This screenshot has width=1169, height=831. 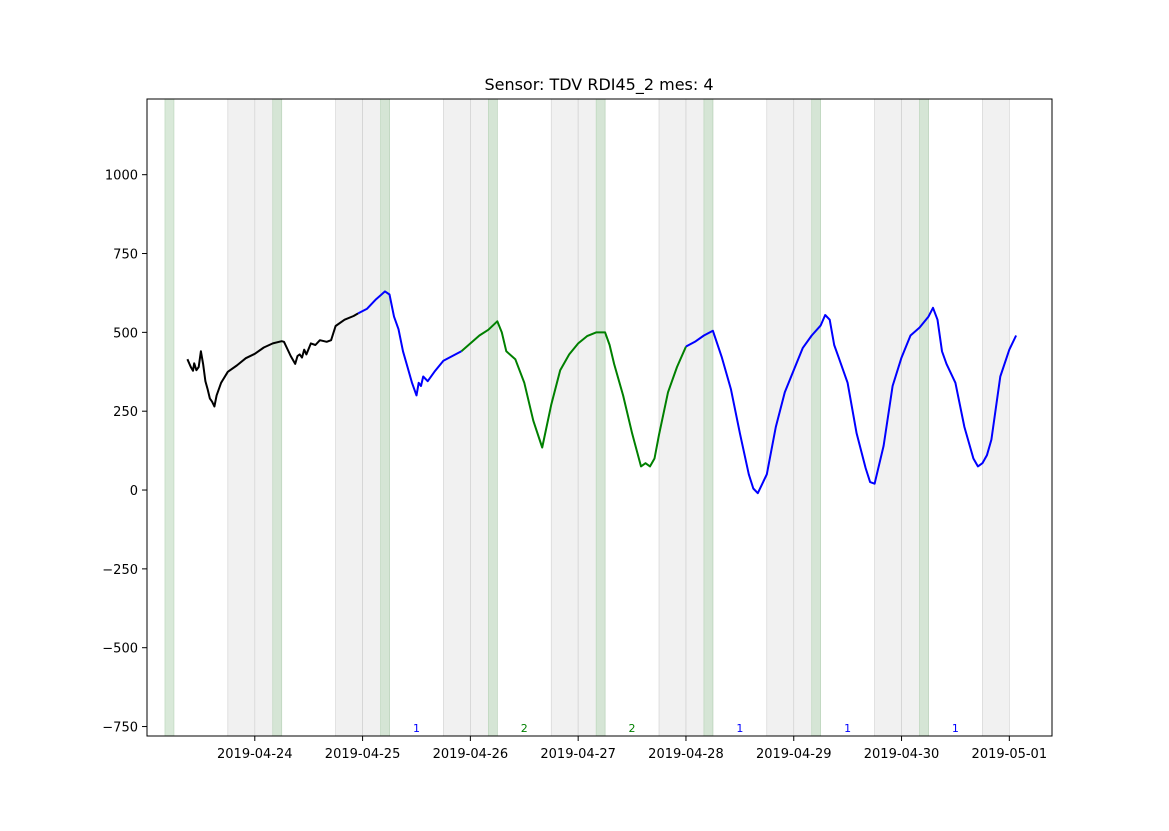 I want to click on x-tick-label-5: 2019-04-29, so click(x=794, y=754).